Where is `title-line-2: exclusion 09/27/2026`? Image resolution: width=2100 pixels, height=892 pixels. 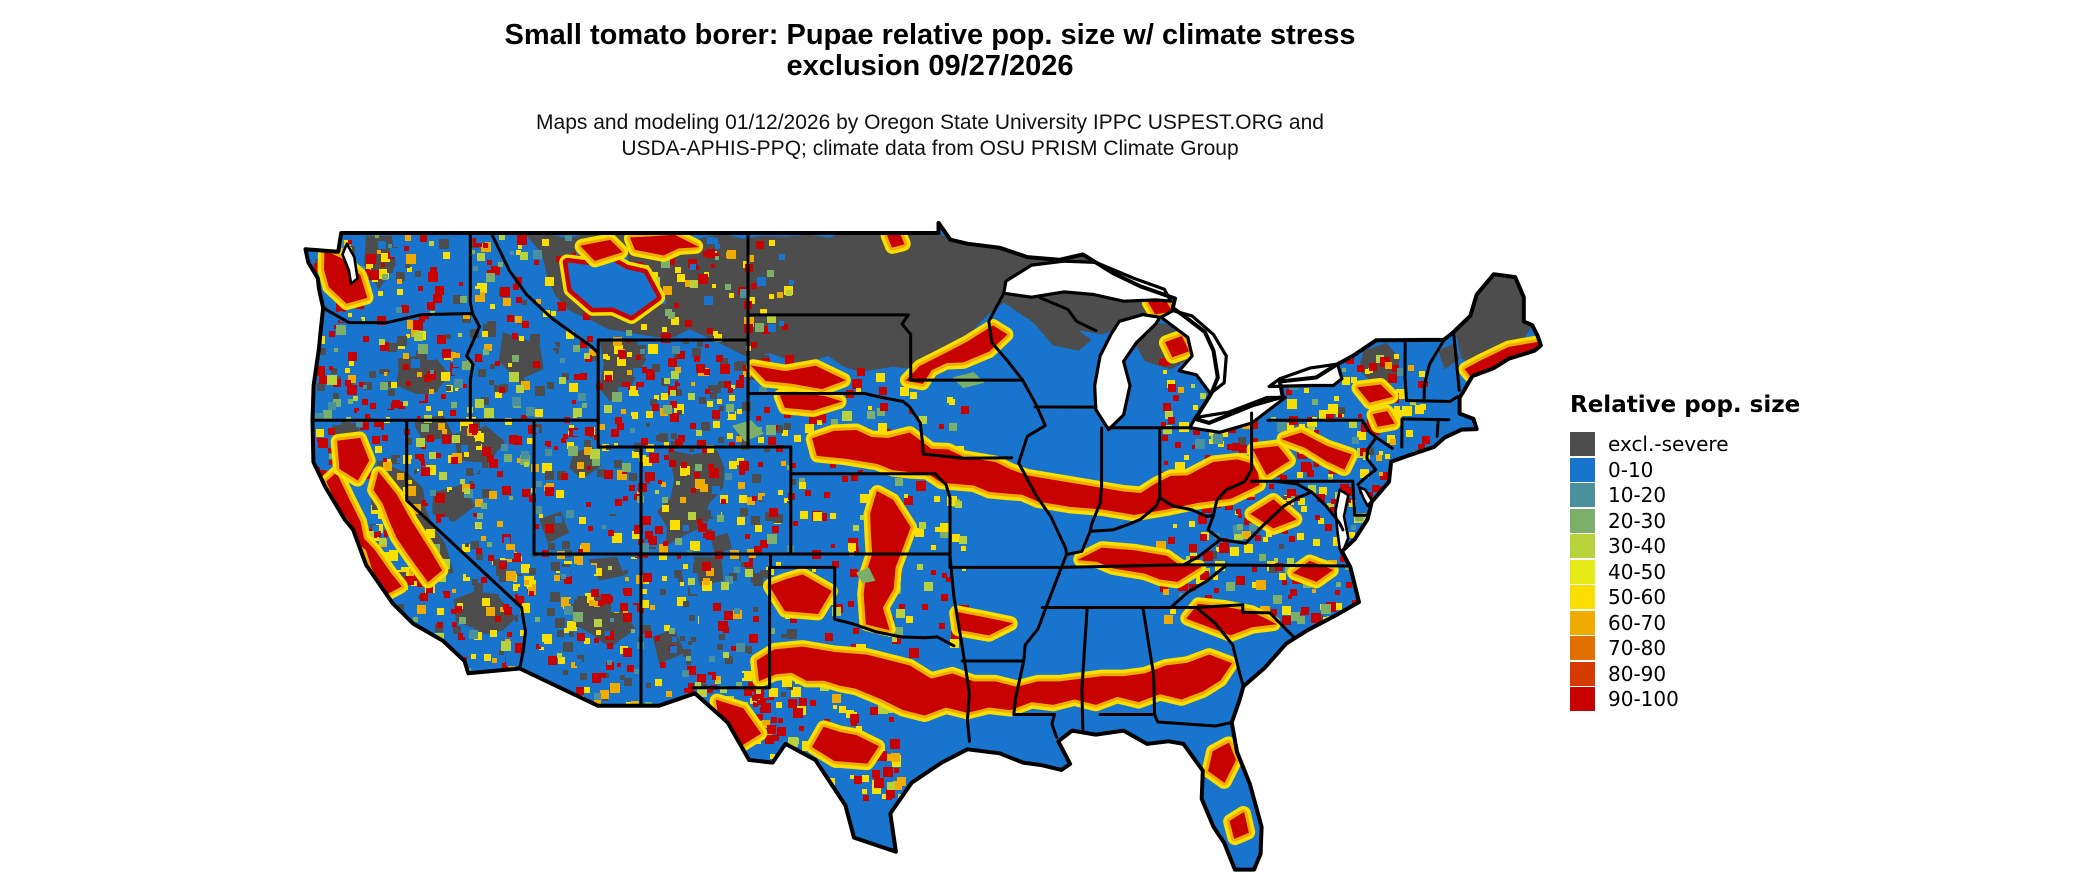
title-line-2: exclusion 09/27/2026 is located at coordinates (930, 66).